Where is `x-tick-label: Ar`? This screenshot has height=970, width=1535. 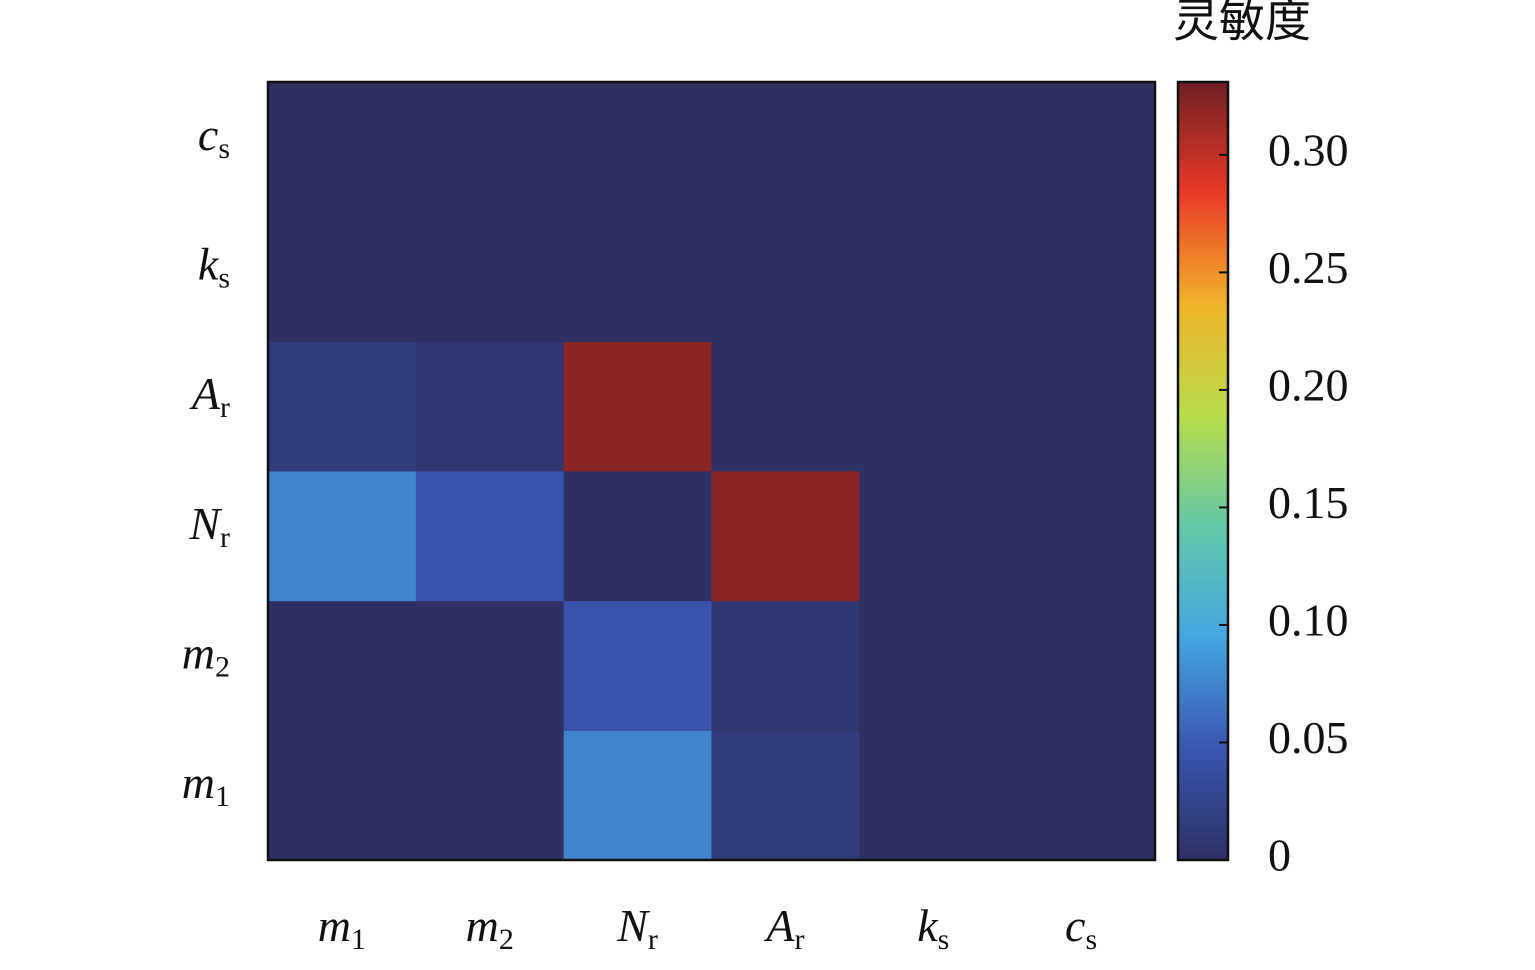
x-tick-label: Ar is located at coordinates (783, 928).